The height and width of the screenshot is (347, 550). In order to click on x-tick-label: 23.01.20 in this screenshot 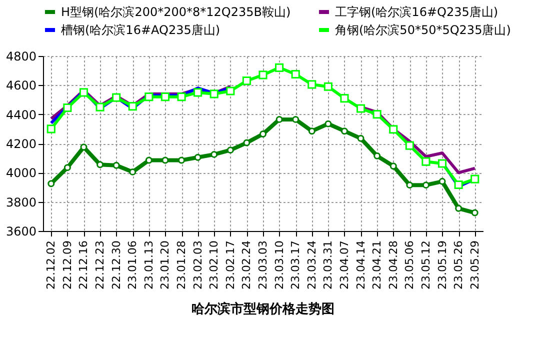, I will do `click(165, 265)`.